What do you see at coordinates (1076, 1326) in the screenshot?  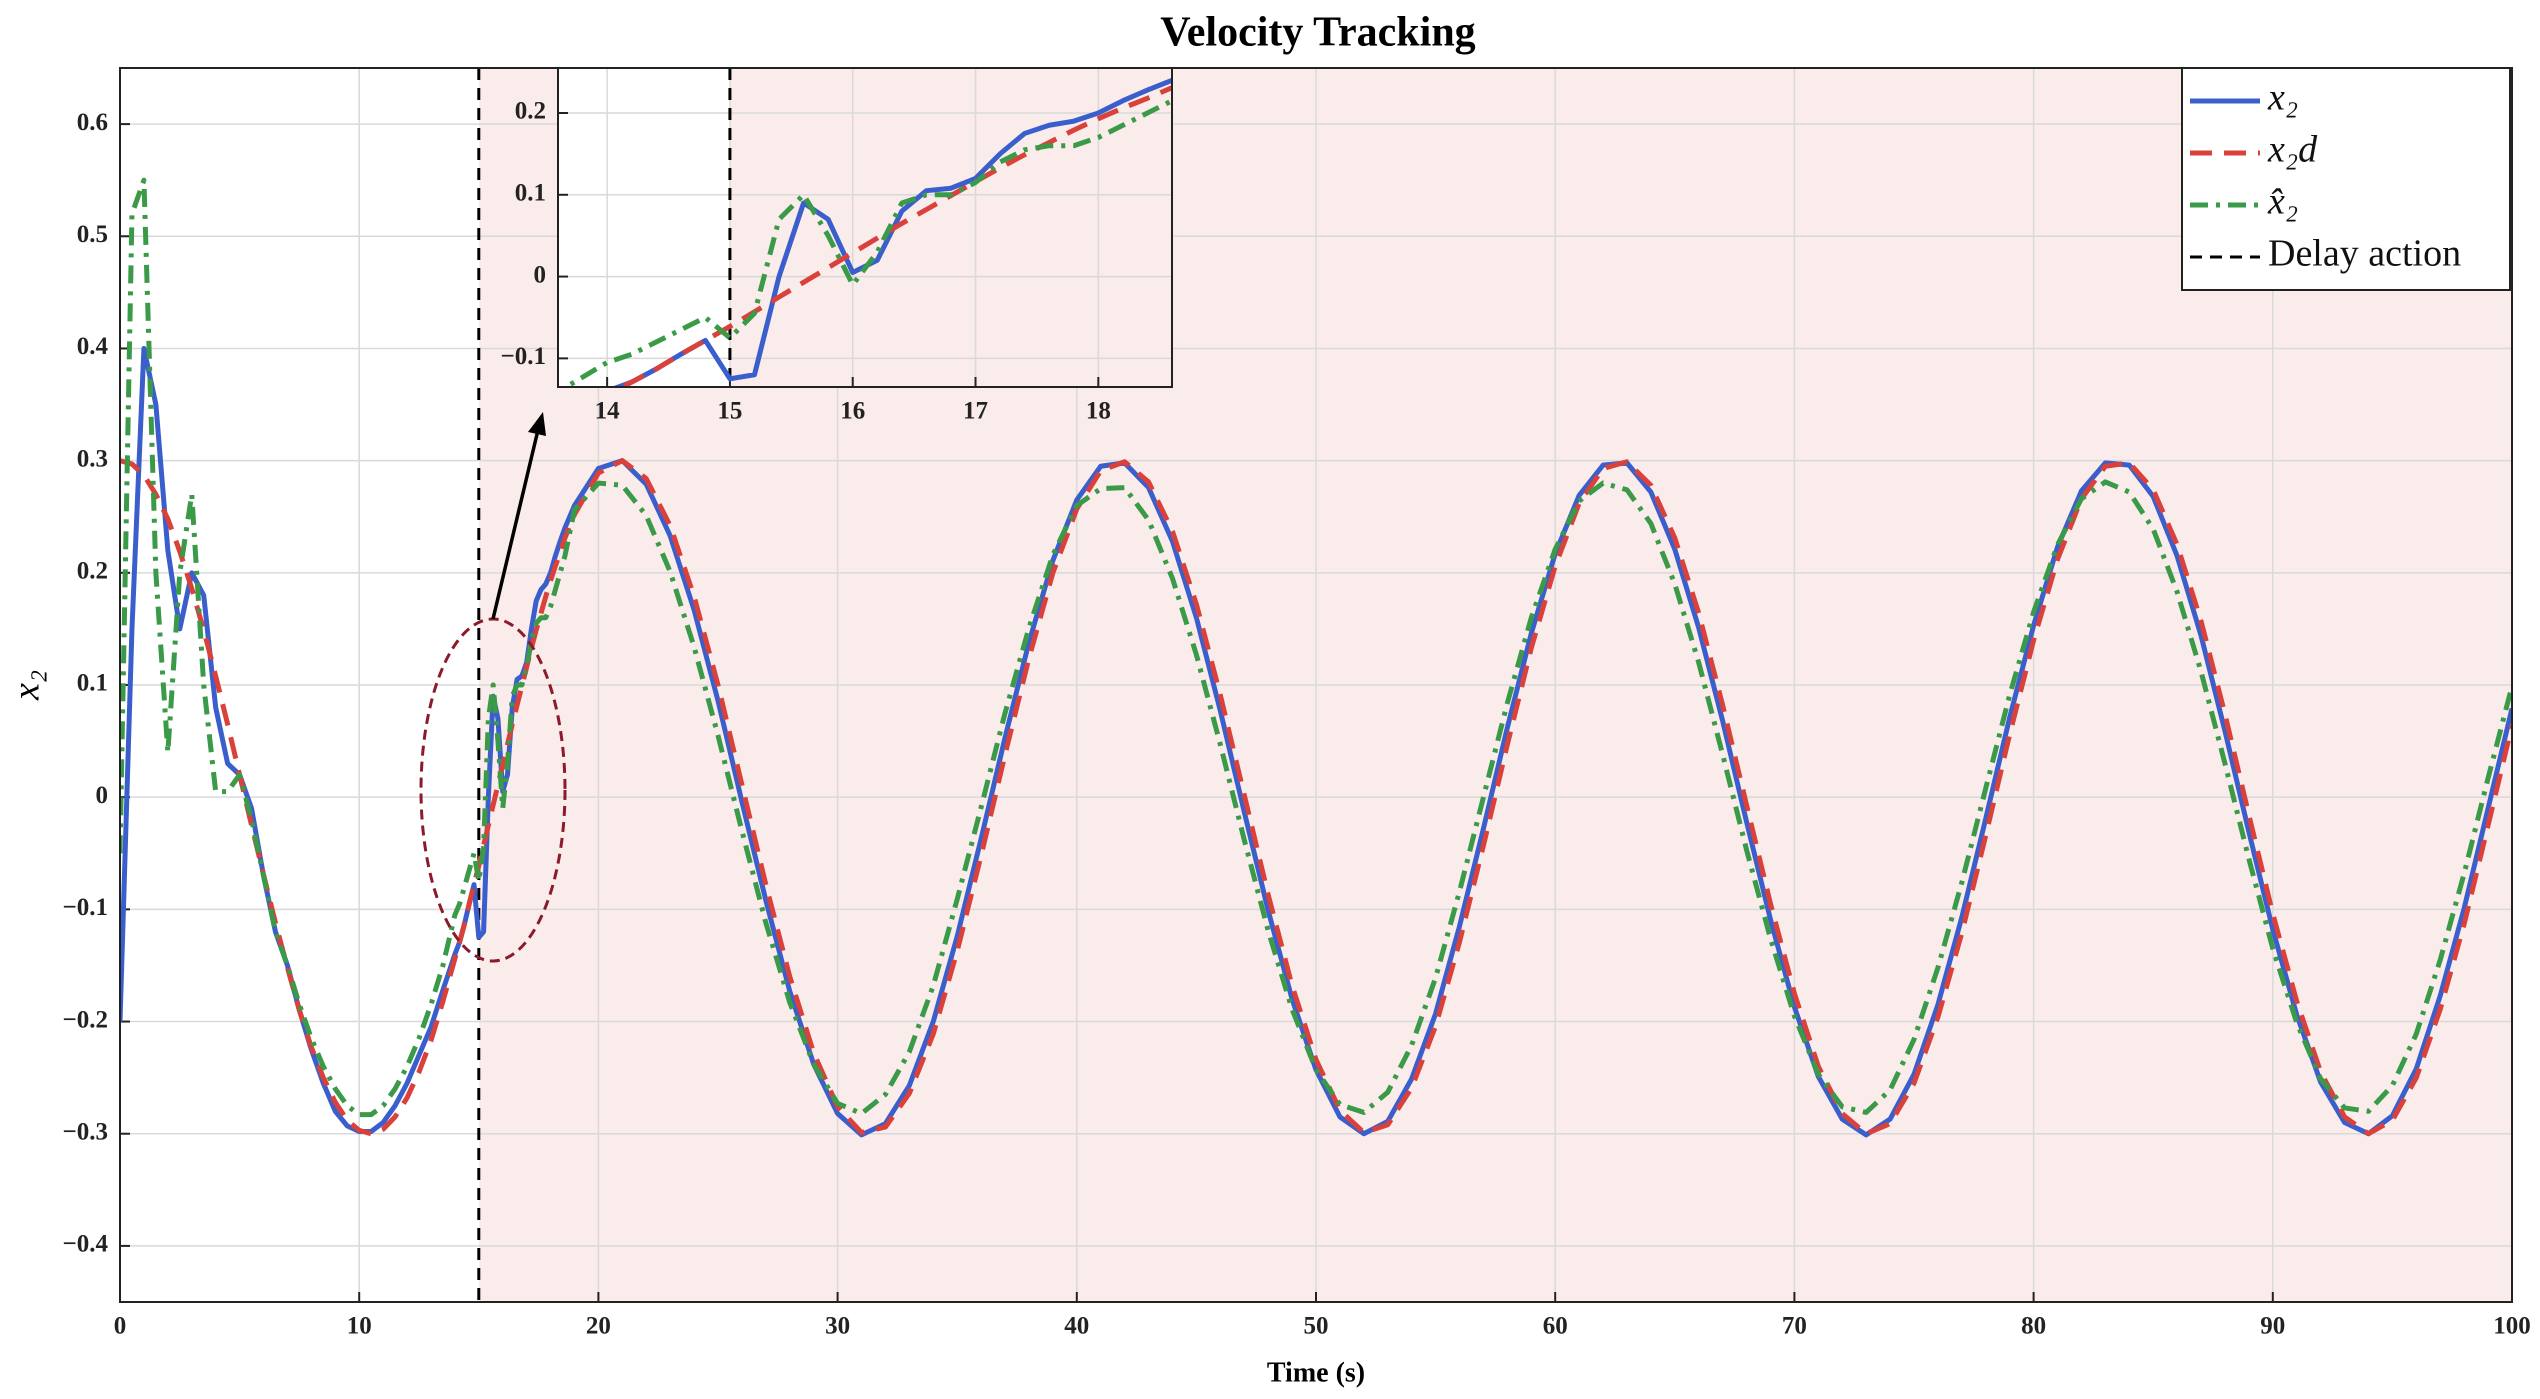 I see `x-tick-label: 40` at bounding box center [1076, 1326].